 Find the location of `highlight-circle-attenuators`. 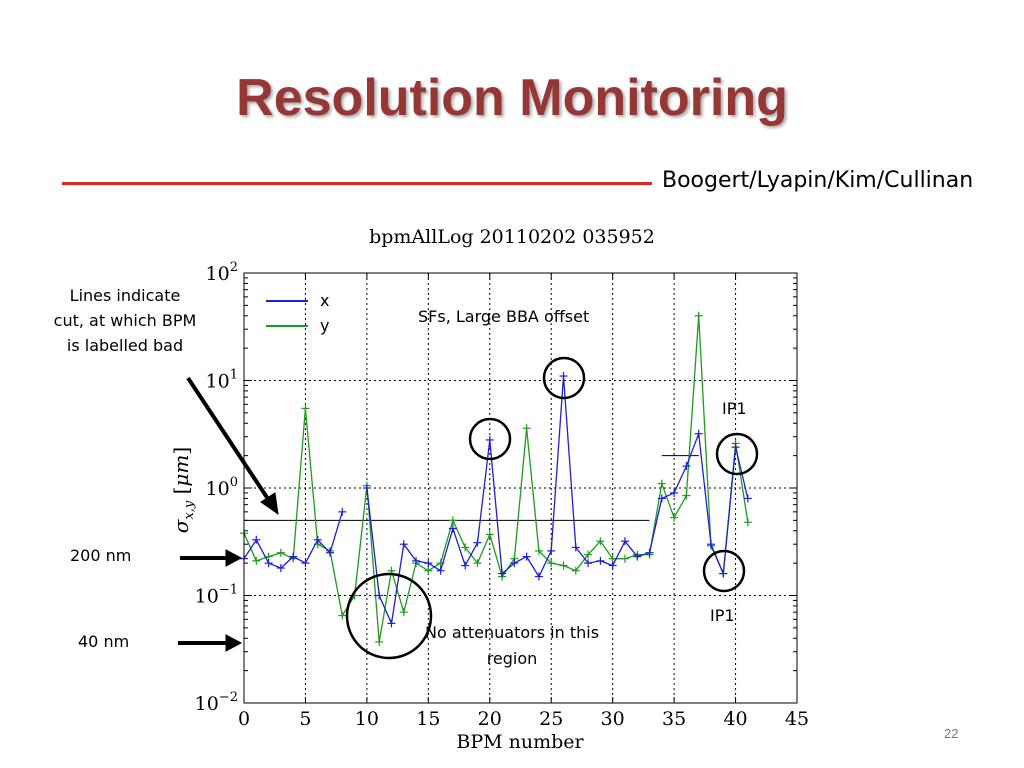

highlight-circle-attenuators is located at coordinates (389, 616).